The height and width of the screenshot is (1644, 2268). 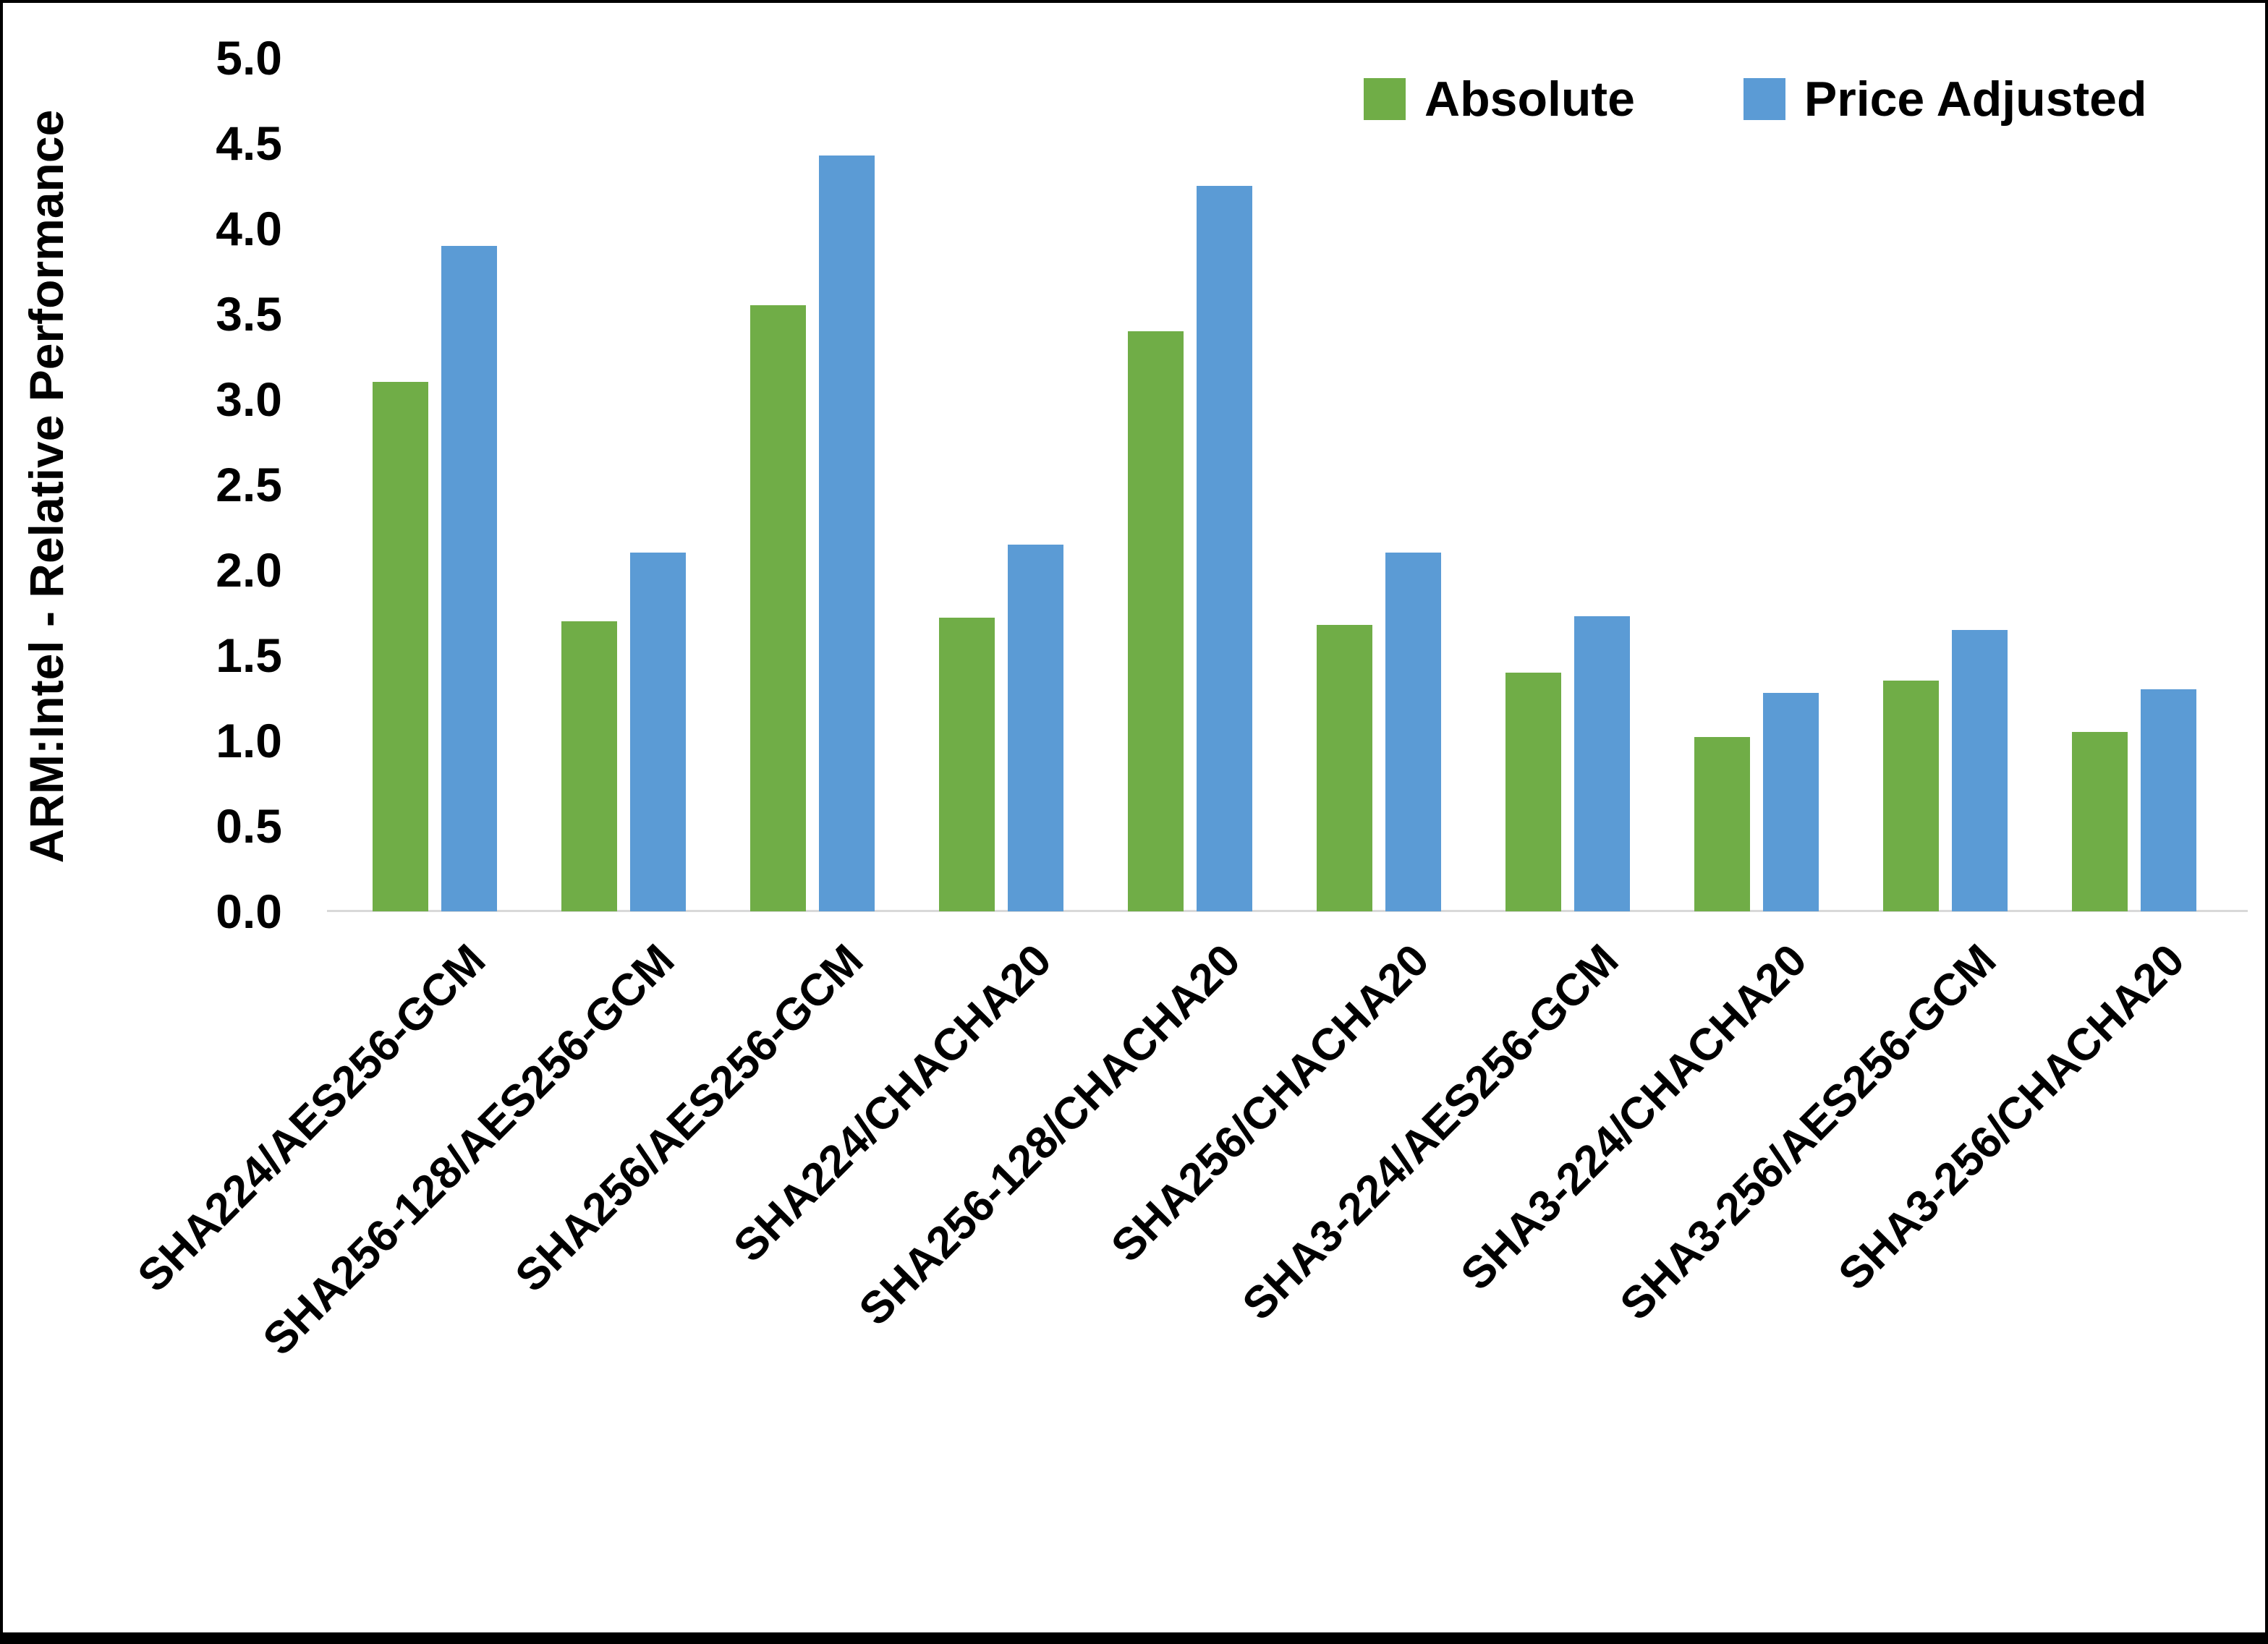 I want to click on y-tick-label: 4.0, so click(x=249, y=228).